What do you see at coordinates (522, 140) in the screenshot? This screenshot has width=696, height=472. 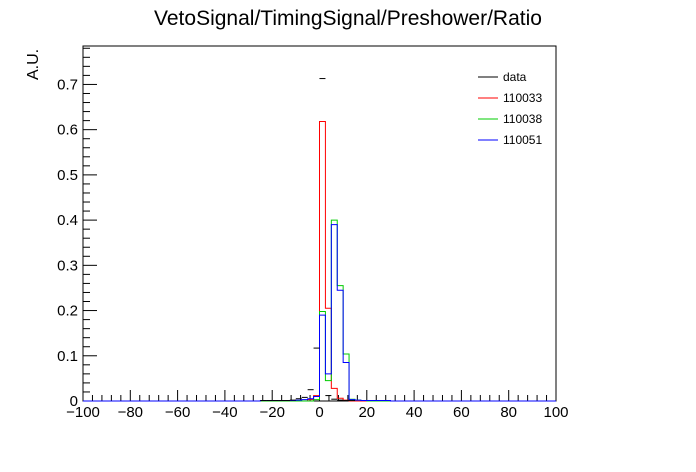 I see `legend-label-110051: 110051` at bounding box center [522, 140].